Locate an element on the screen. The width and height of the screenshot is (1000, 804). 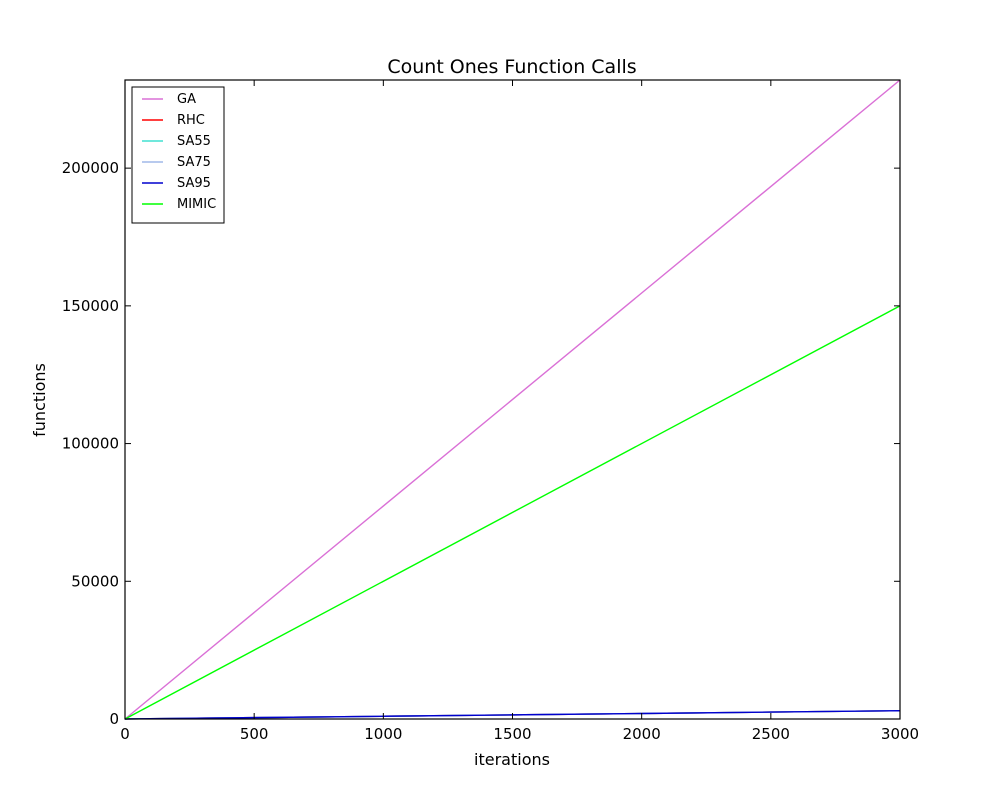
x-tick-label: 3000 is located at coordinates (900, 734).